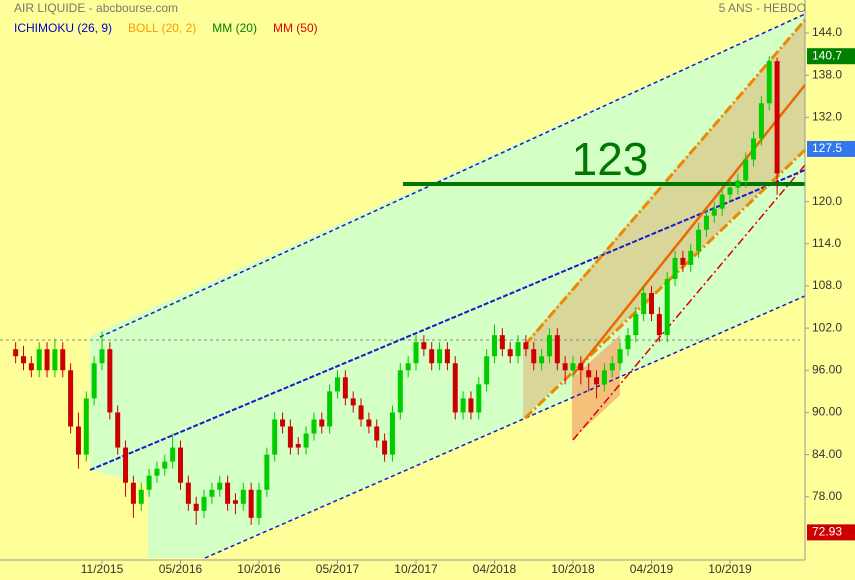 The height and width of the screenshot is (580, 855). What do you see at coordinates (102, 569) in the screenshot?
I see `x-tick-label: 11/2015` at bounding box center [102, 569].